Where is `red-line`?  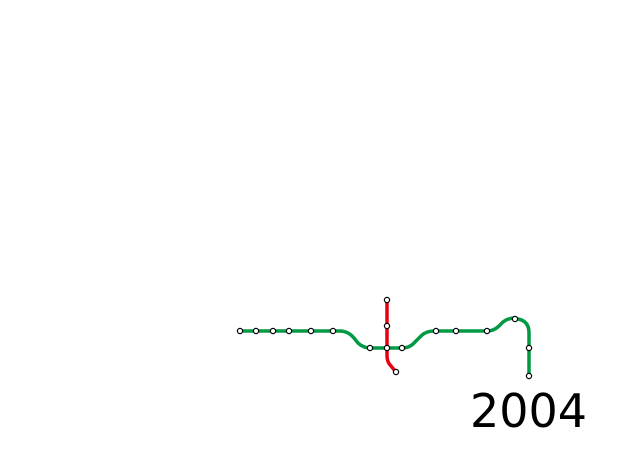 red-line is located at coordinates (391, 336).